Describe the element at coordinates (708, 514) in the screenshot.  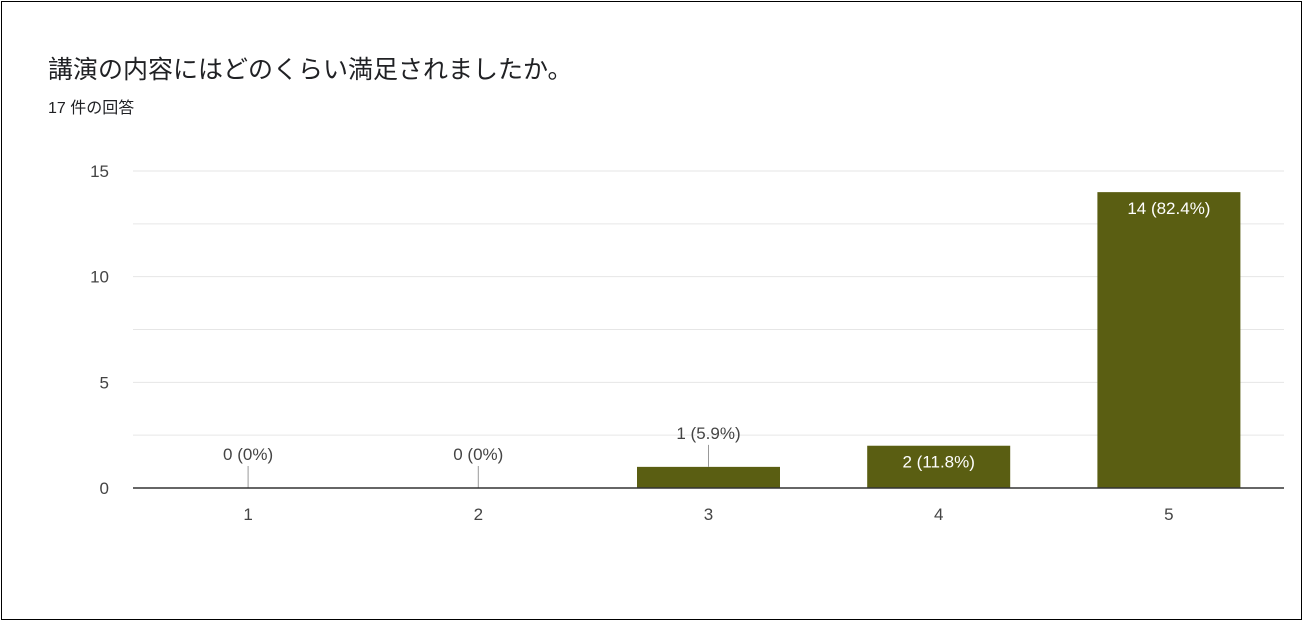
I see `x-tick-label: 3` at that location.